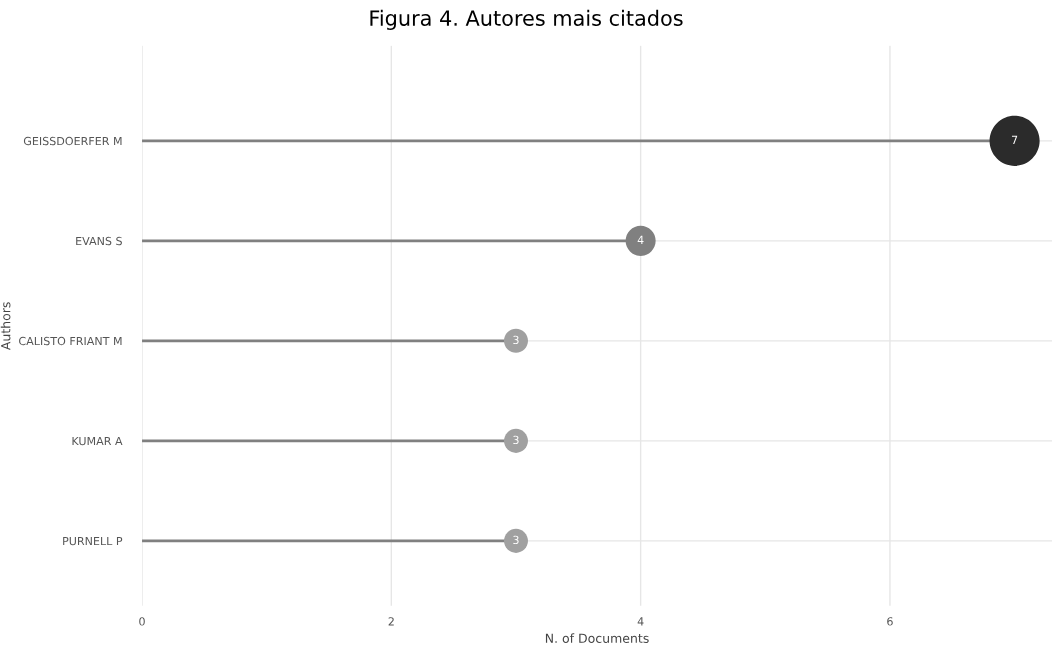 This screenshot has height=655, width=1052. I want to click on x-axis-title: N. of Documents, so click(597, 638).